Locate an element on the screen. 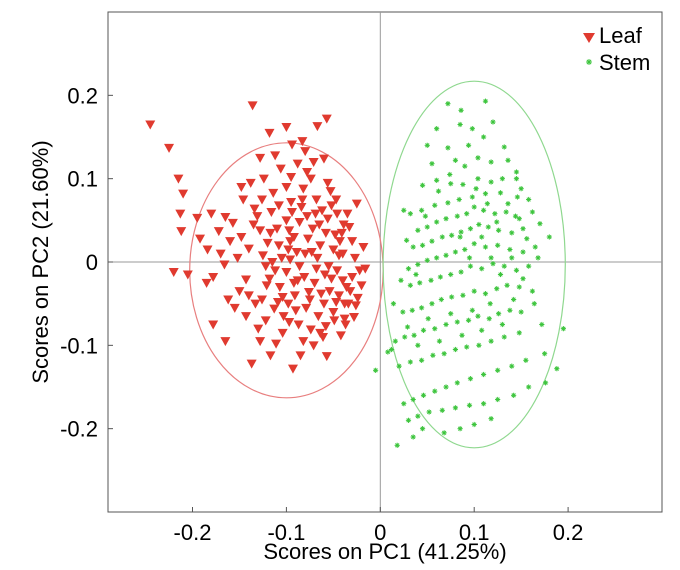  x-tick-label: 0.2 is located at coordinates (568, 532).